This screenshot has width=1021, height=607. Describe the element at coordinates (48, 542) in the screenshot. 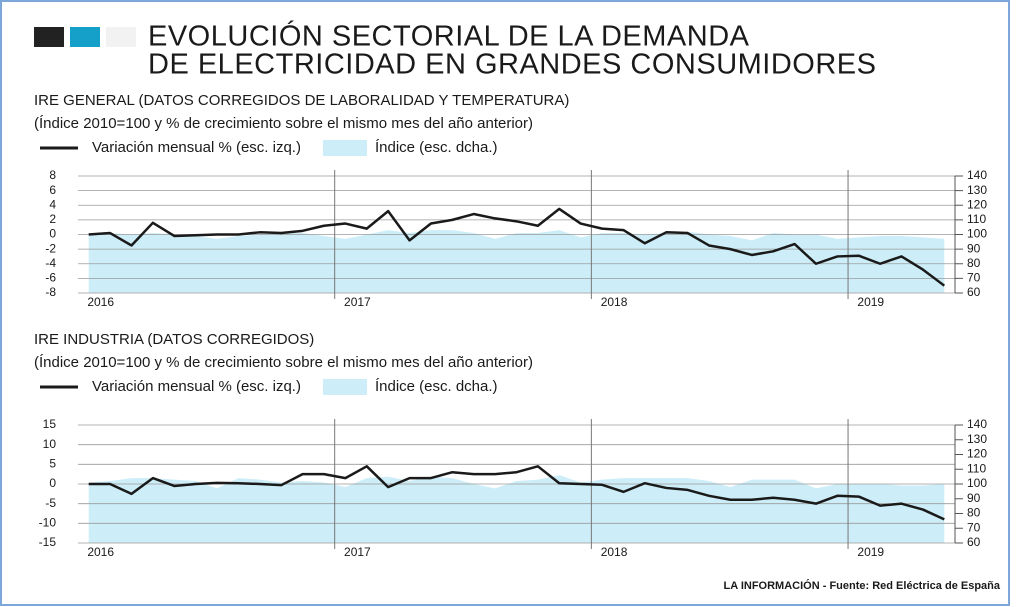

I see `y-tick-label: -15` at that location.